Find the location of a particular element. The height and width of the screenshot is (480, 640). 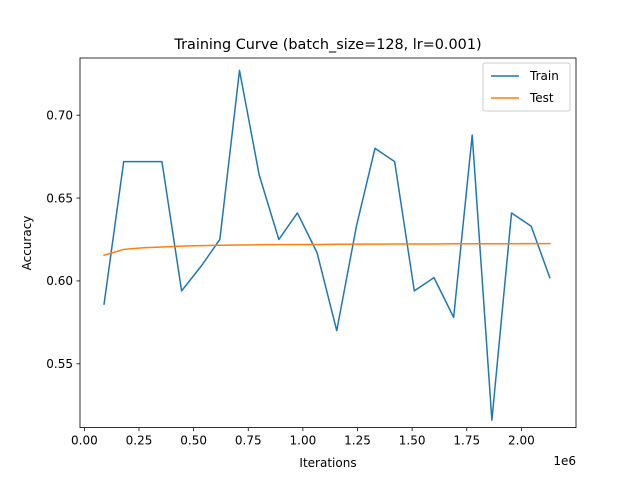

y-tick-label: 0.65 is located at coordinates (59, 198).